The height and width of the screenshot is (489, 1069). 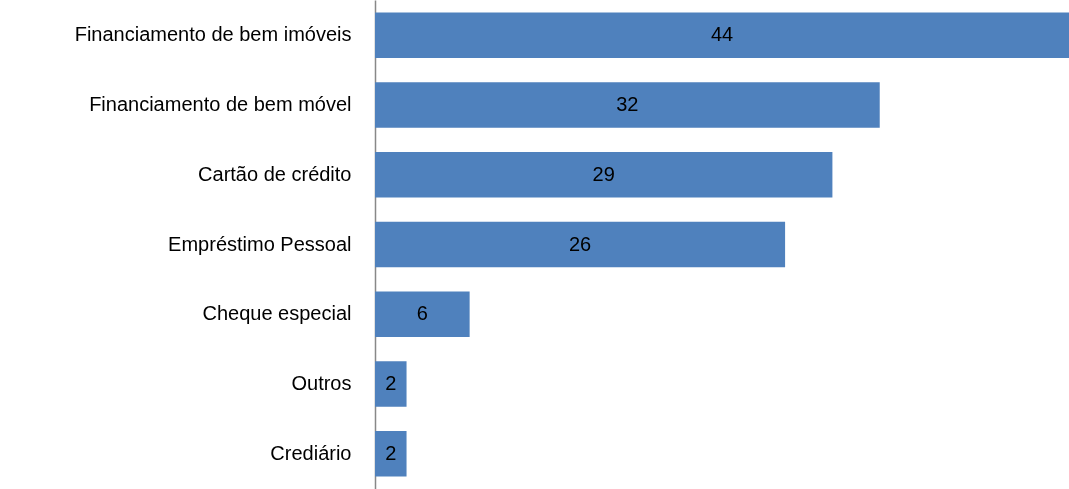 What do you see at coordinates (220, 103) in the screenshot?
I see `y-tick-label: Financiamento de bem móvel` at bounding box center [220, 103].